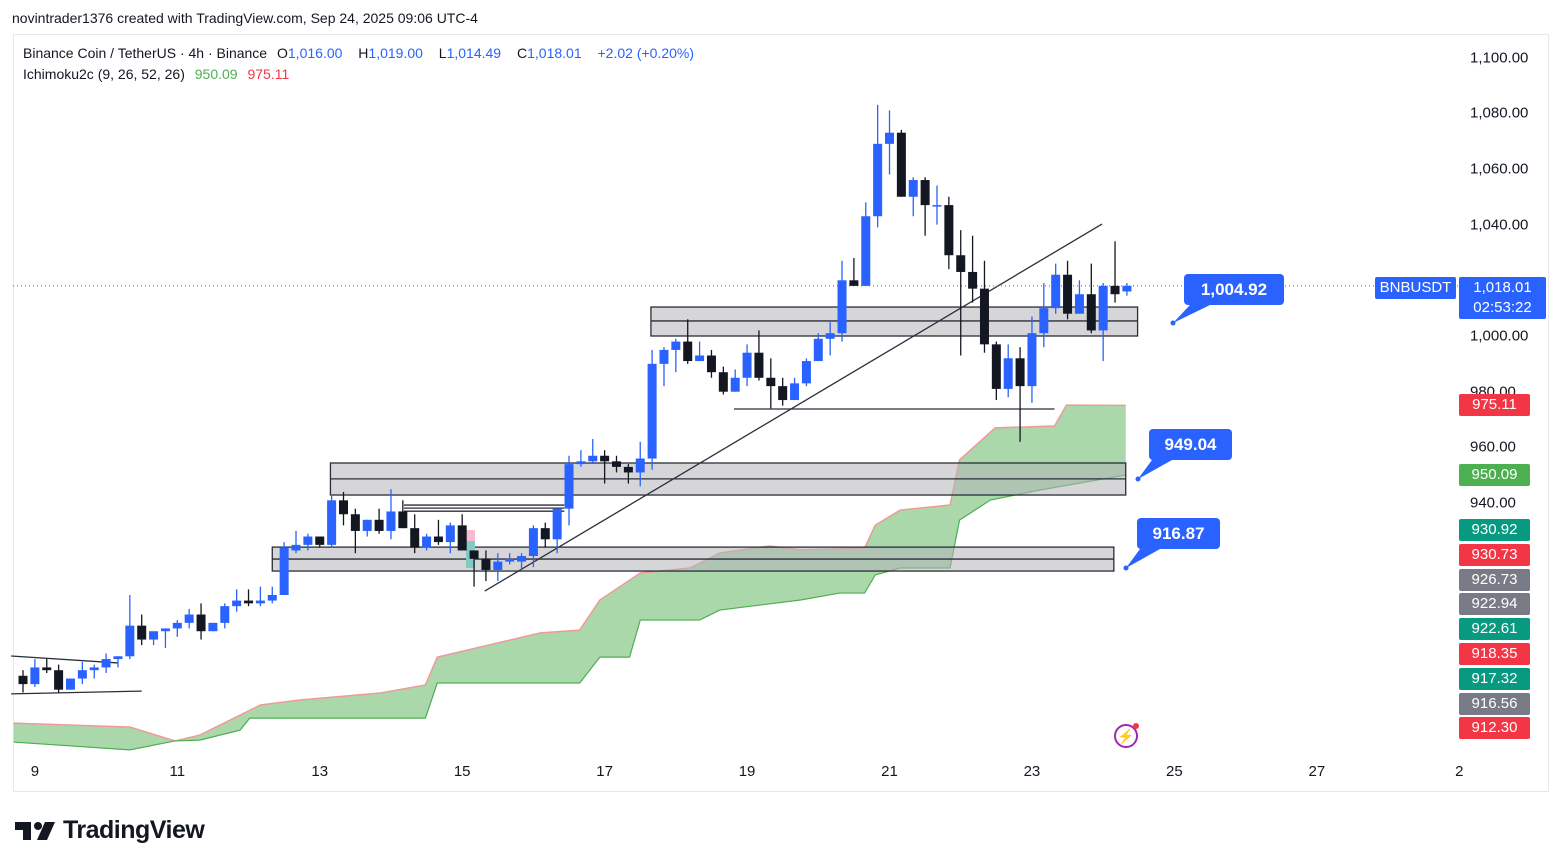 This screenshot has width=1563, height=868. Describe the element at coordinates (1415, 288) in the screenshot. I see `symbol-tag: BNBUSDT` at that location.